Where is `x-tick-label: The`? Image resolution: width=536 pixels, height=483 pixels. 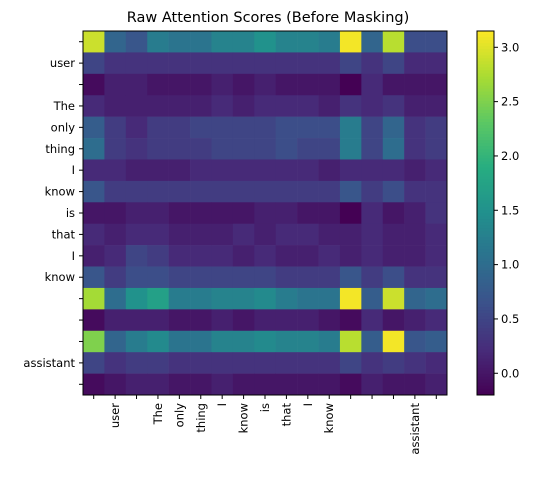
x-tick-label: The is located at coordinates (158, 414).